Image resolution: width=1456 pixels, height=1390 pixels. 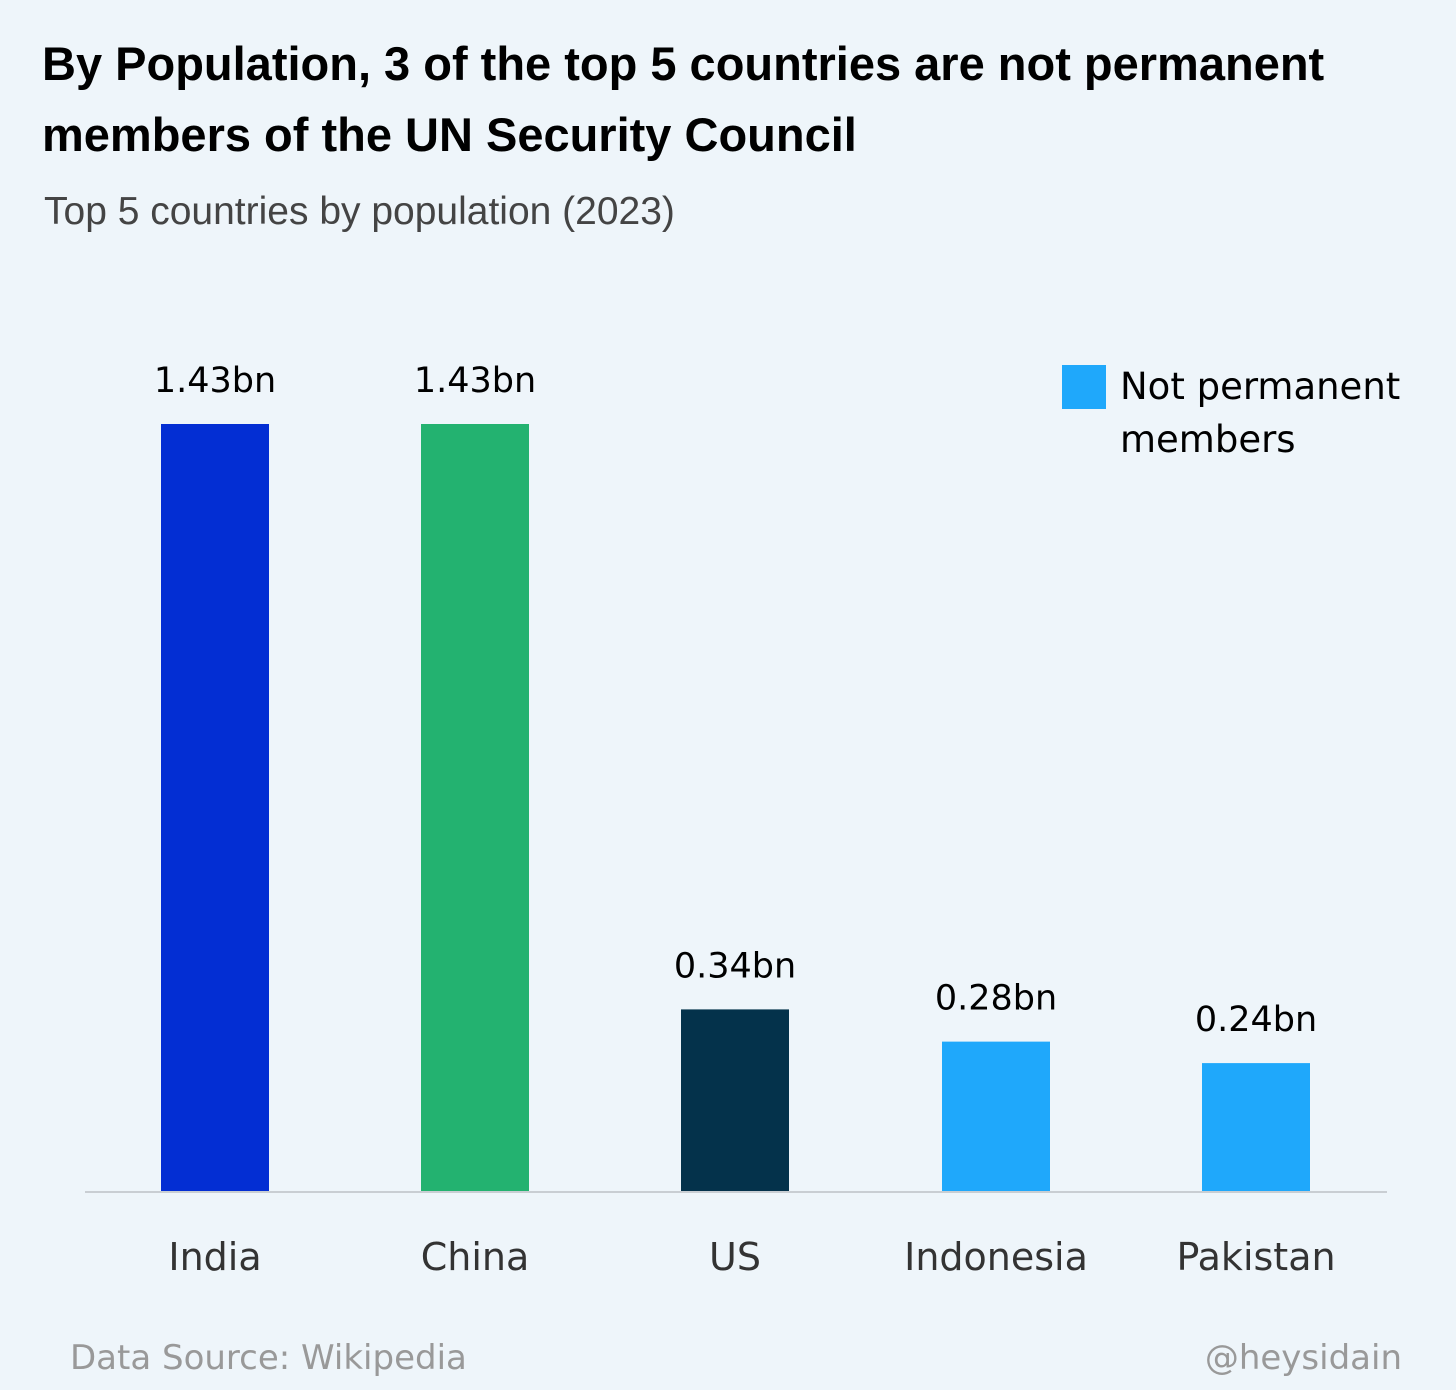 I want to click on value-label-us: 0.34bn, so click(x=735, y=966).